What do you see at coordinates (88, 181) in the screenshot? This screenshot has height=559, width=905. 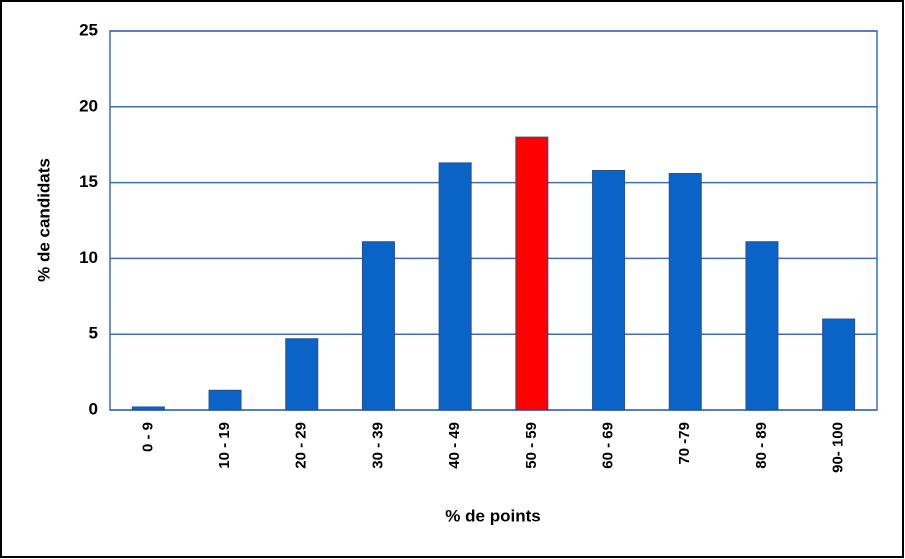 I see `y-tick-label: 15` at bounding box center [88, 181].